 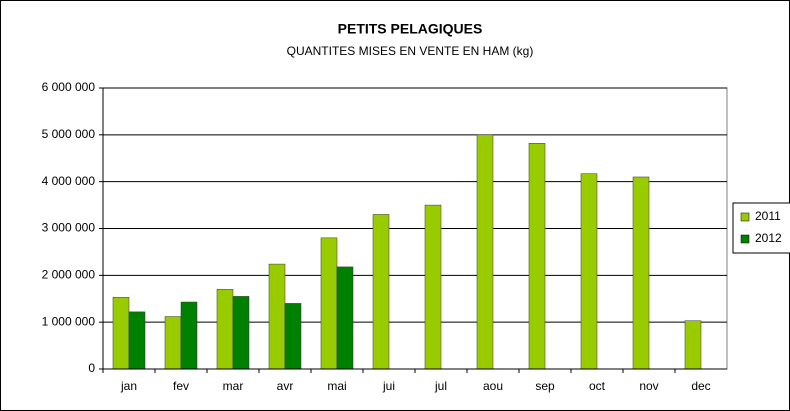 What do you see at coordinates (91, 368) in the screenshot?
I see `y-tick-label: 0` at bounding box center [91, 368].